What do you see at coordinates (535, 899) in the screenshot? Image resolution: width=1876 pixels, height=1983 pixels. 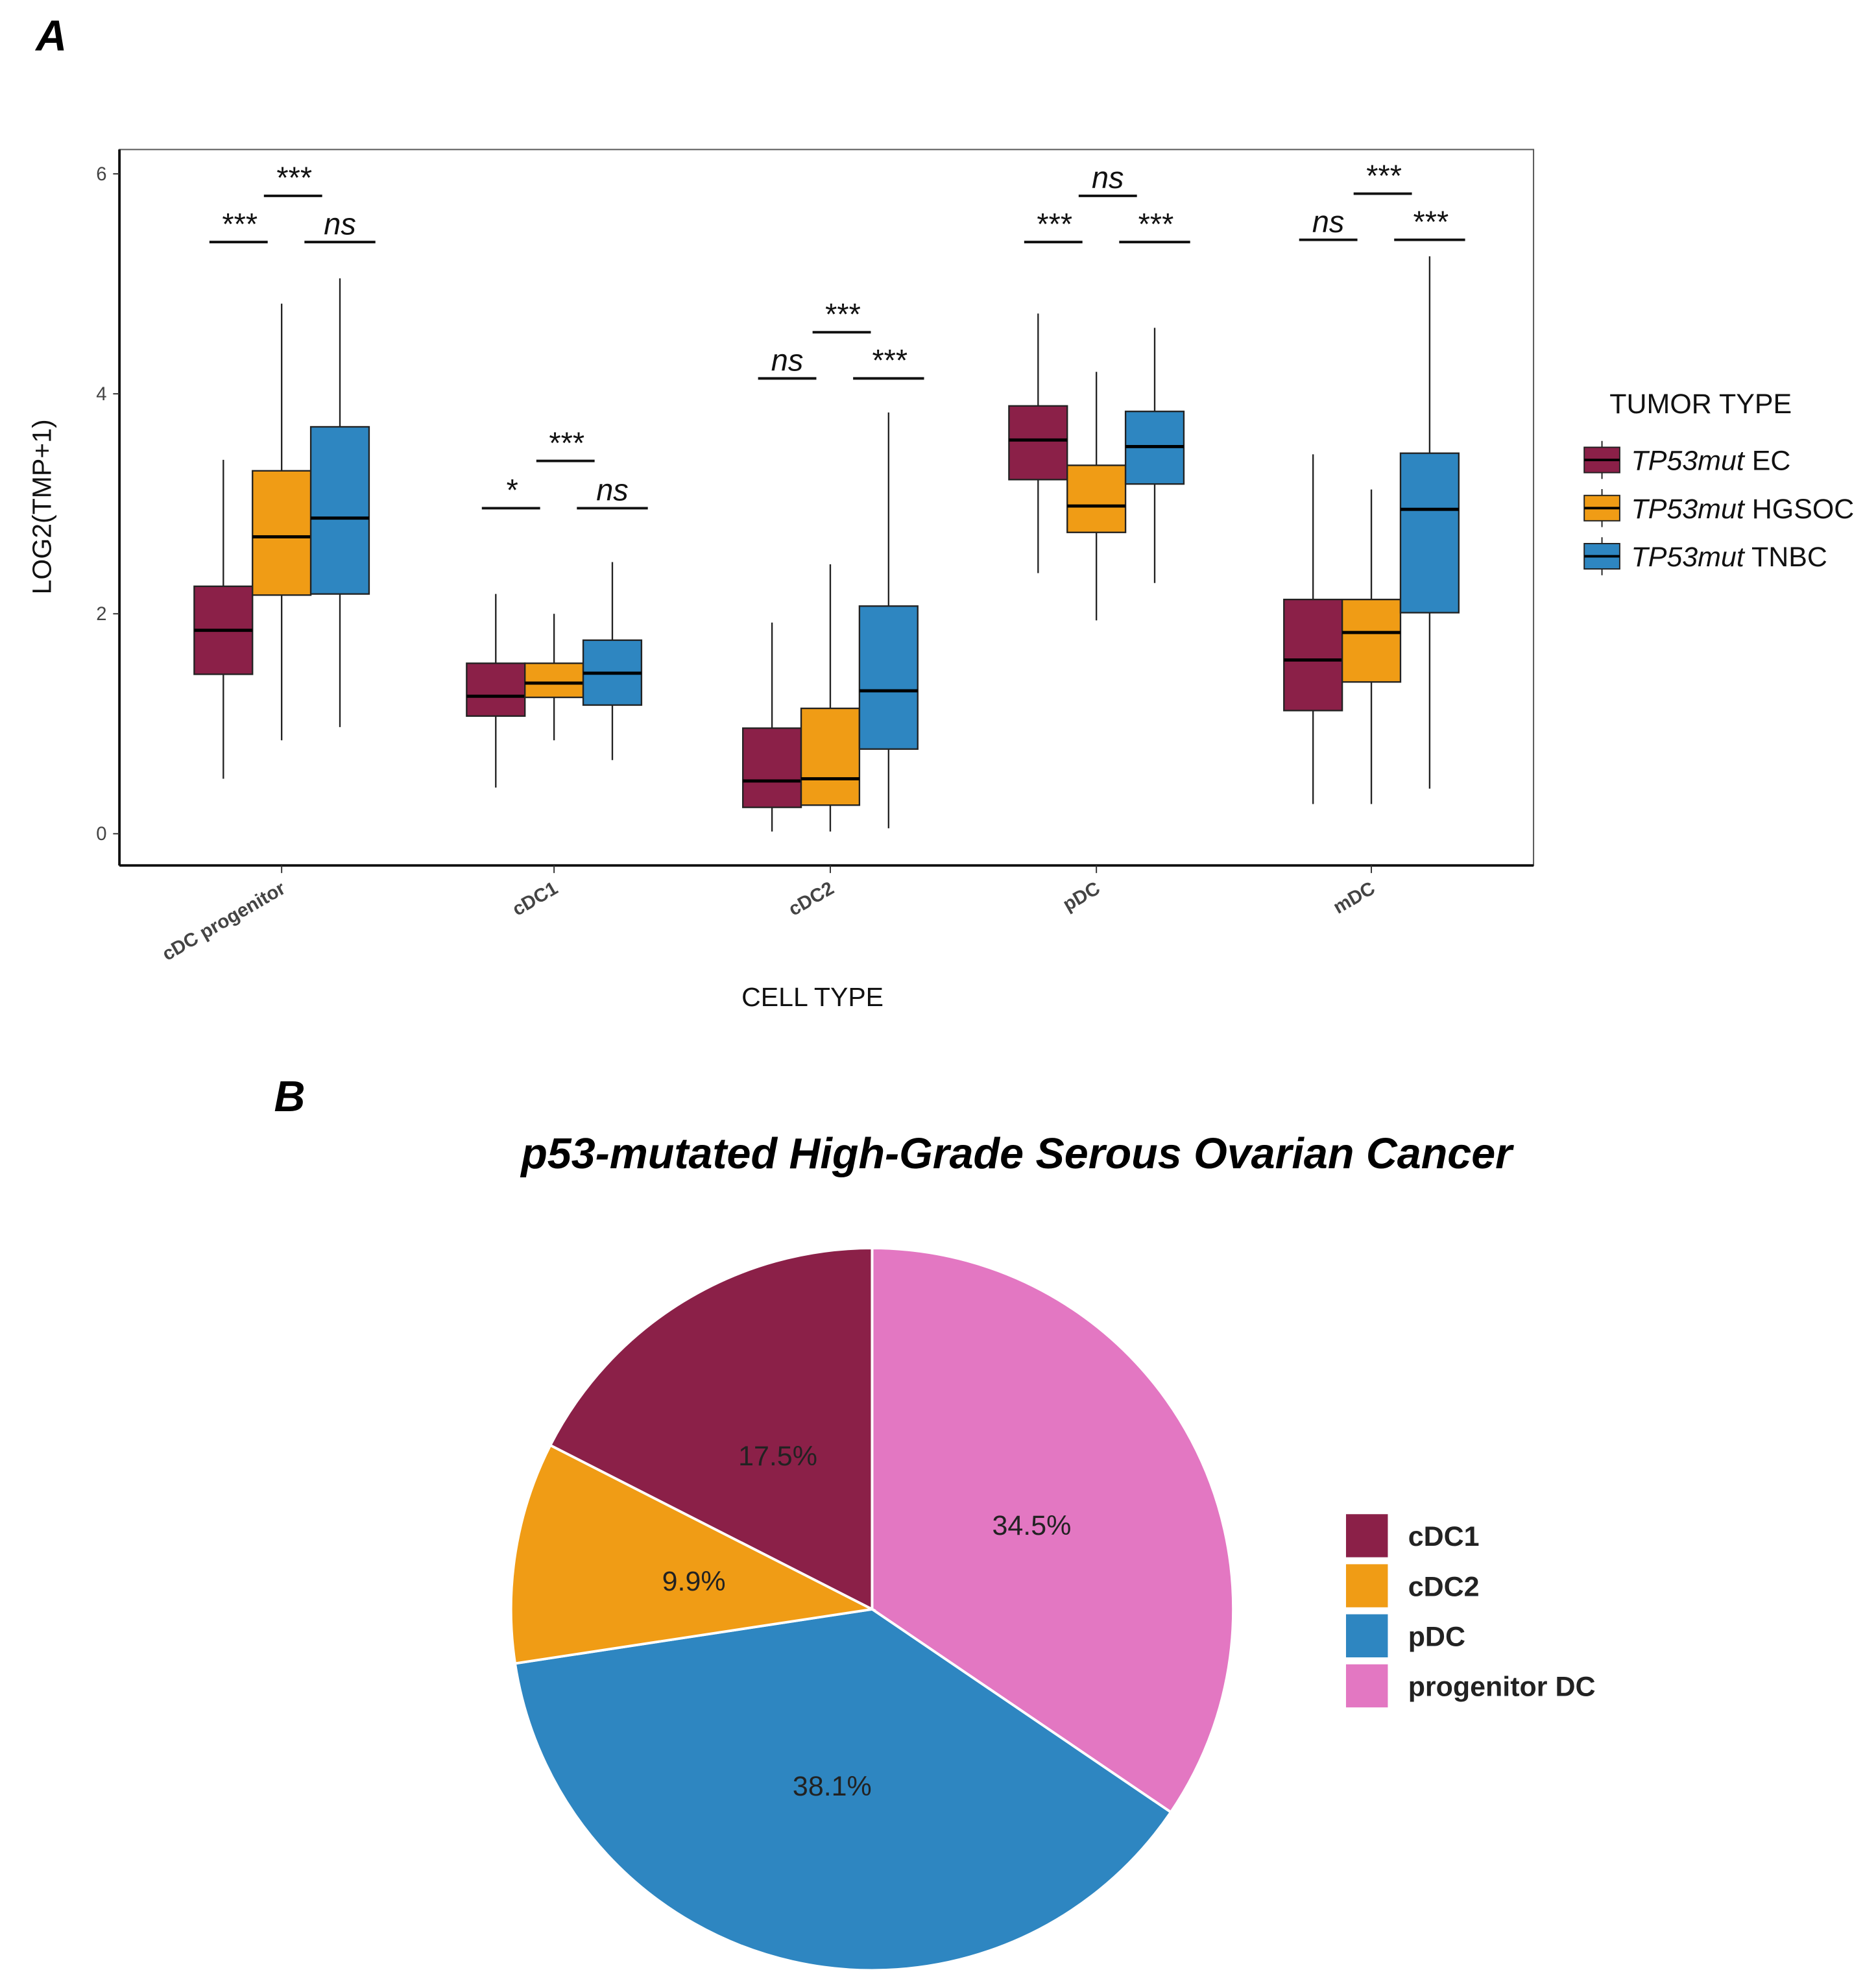 I see `x-tick-label: cDC1` at bounding box center [535, 899].